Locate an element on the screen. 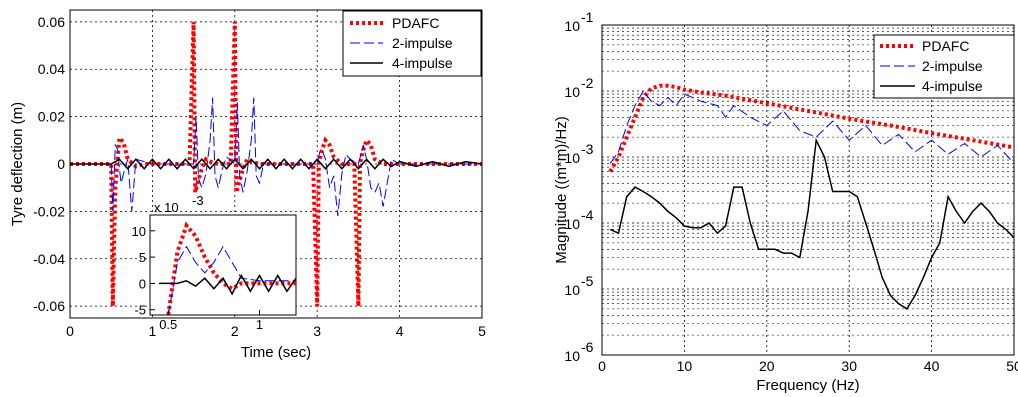 The width and height of the screenshot is (1018, 397). x-axis-label: Frequency (Hz) is located at coordinates (807, 385).